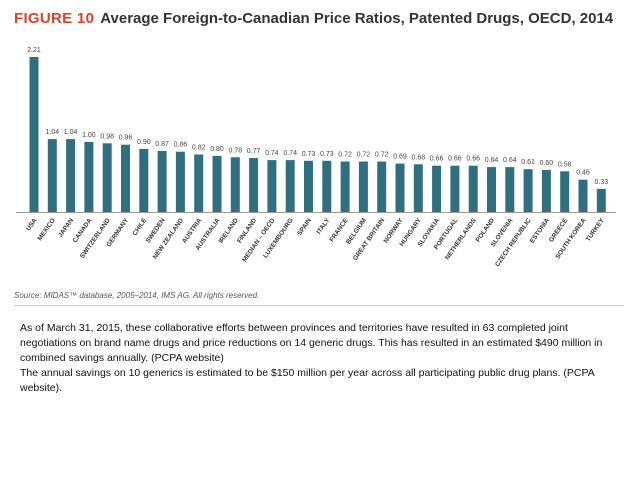  I want to click on data-label: 0.82, so click(199, 148).